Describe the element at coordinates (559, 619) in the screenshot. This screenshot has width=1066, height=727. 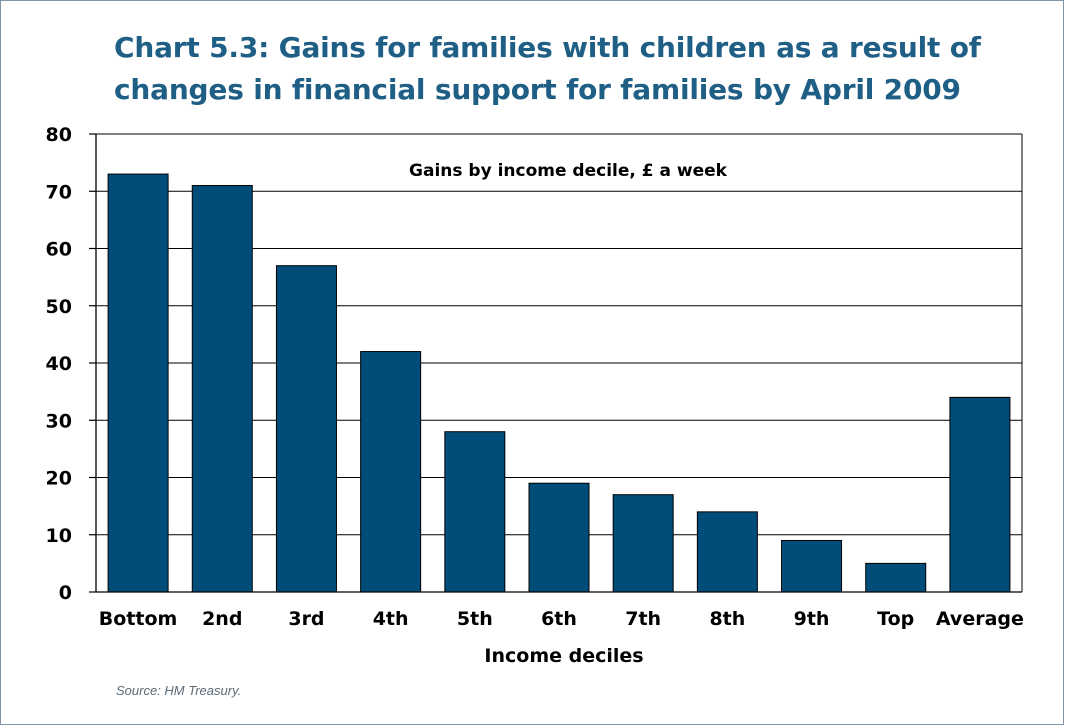
I see `x-tick-label: 6th` at that location.